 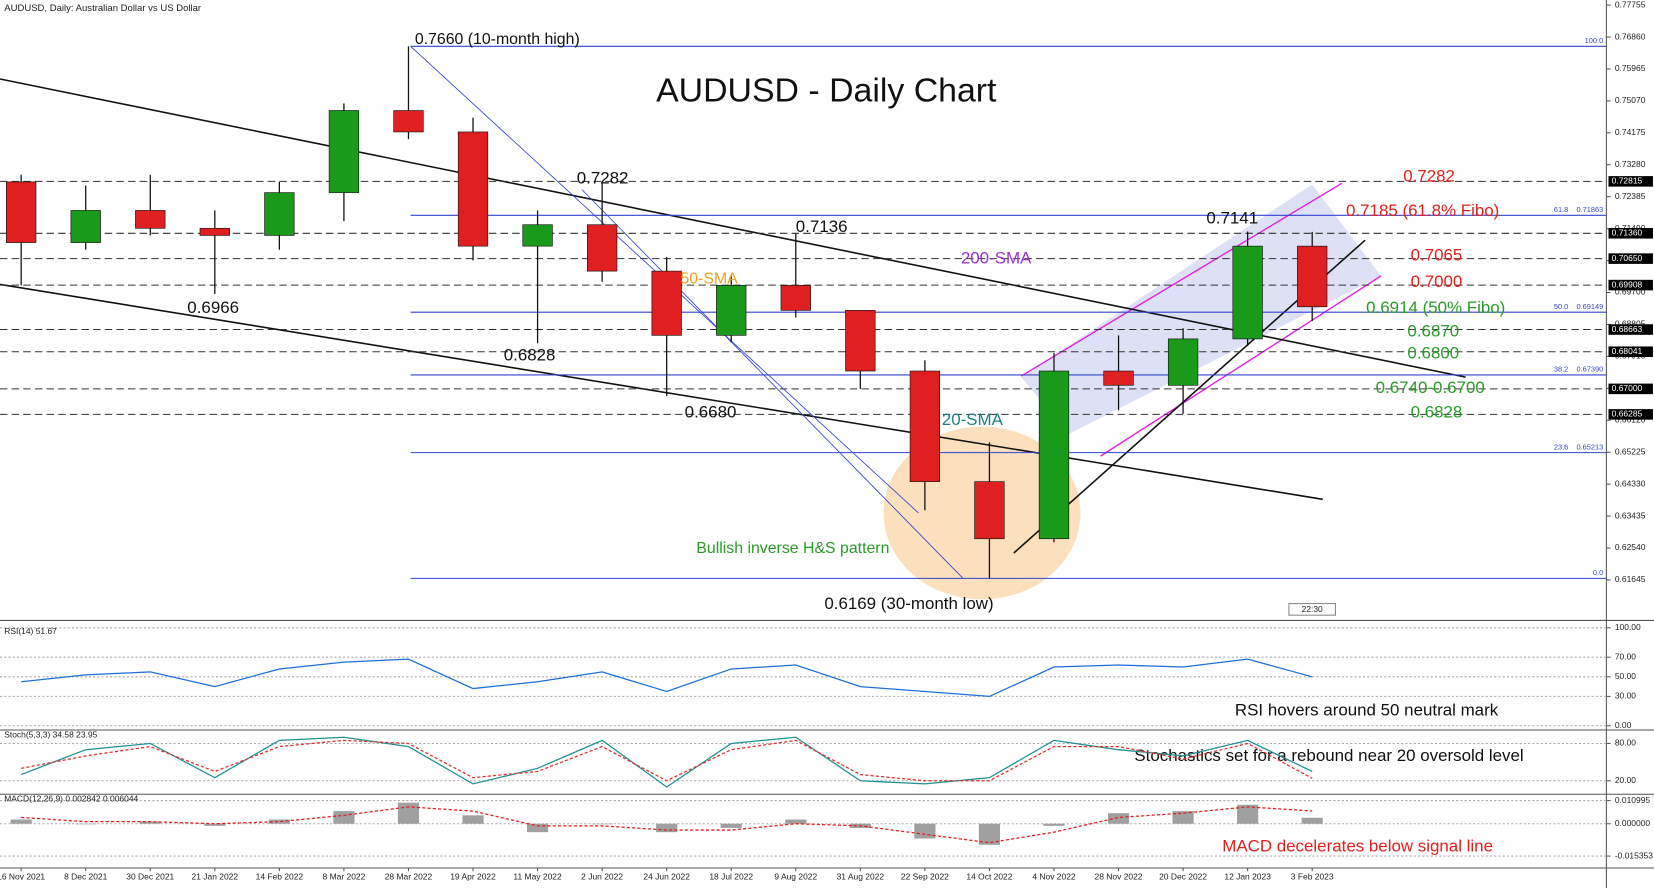 I want to click on y-tick-label: 0.72385, so click(x=1630, y=196).